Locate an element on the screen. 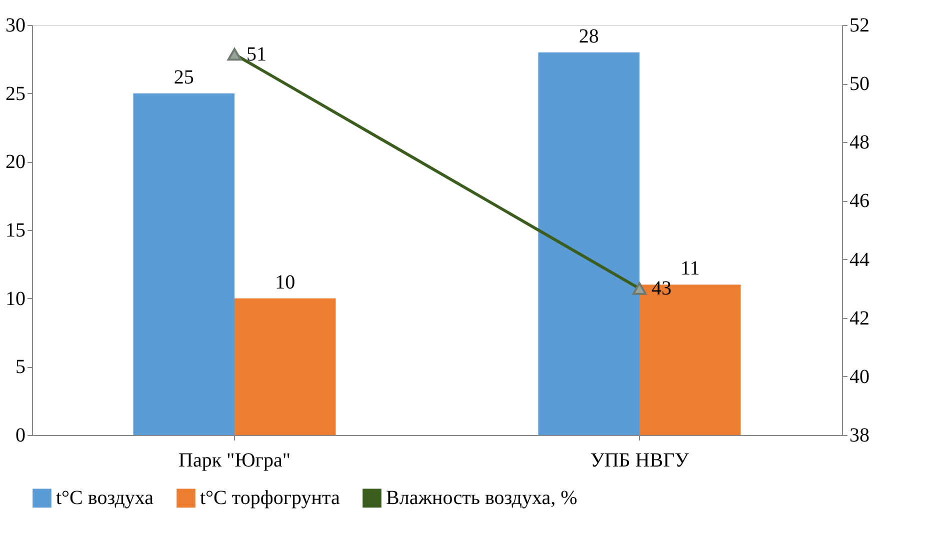 The height and width of the screenshot is (549, 938). x-tick-label: Парк "Югра" is located at coordinates (234, 461).